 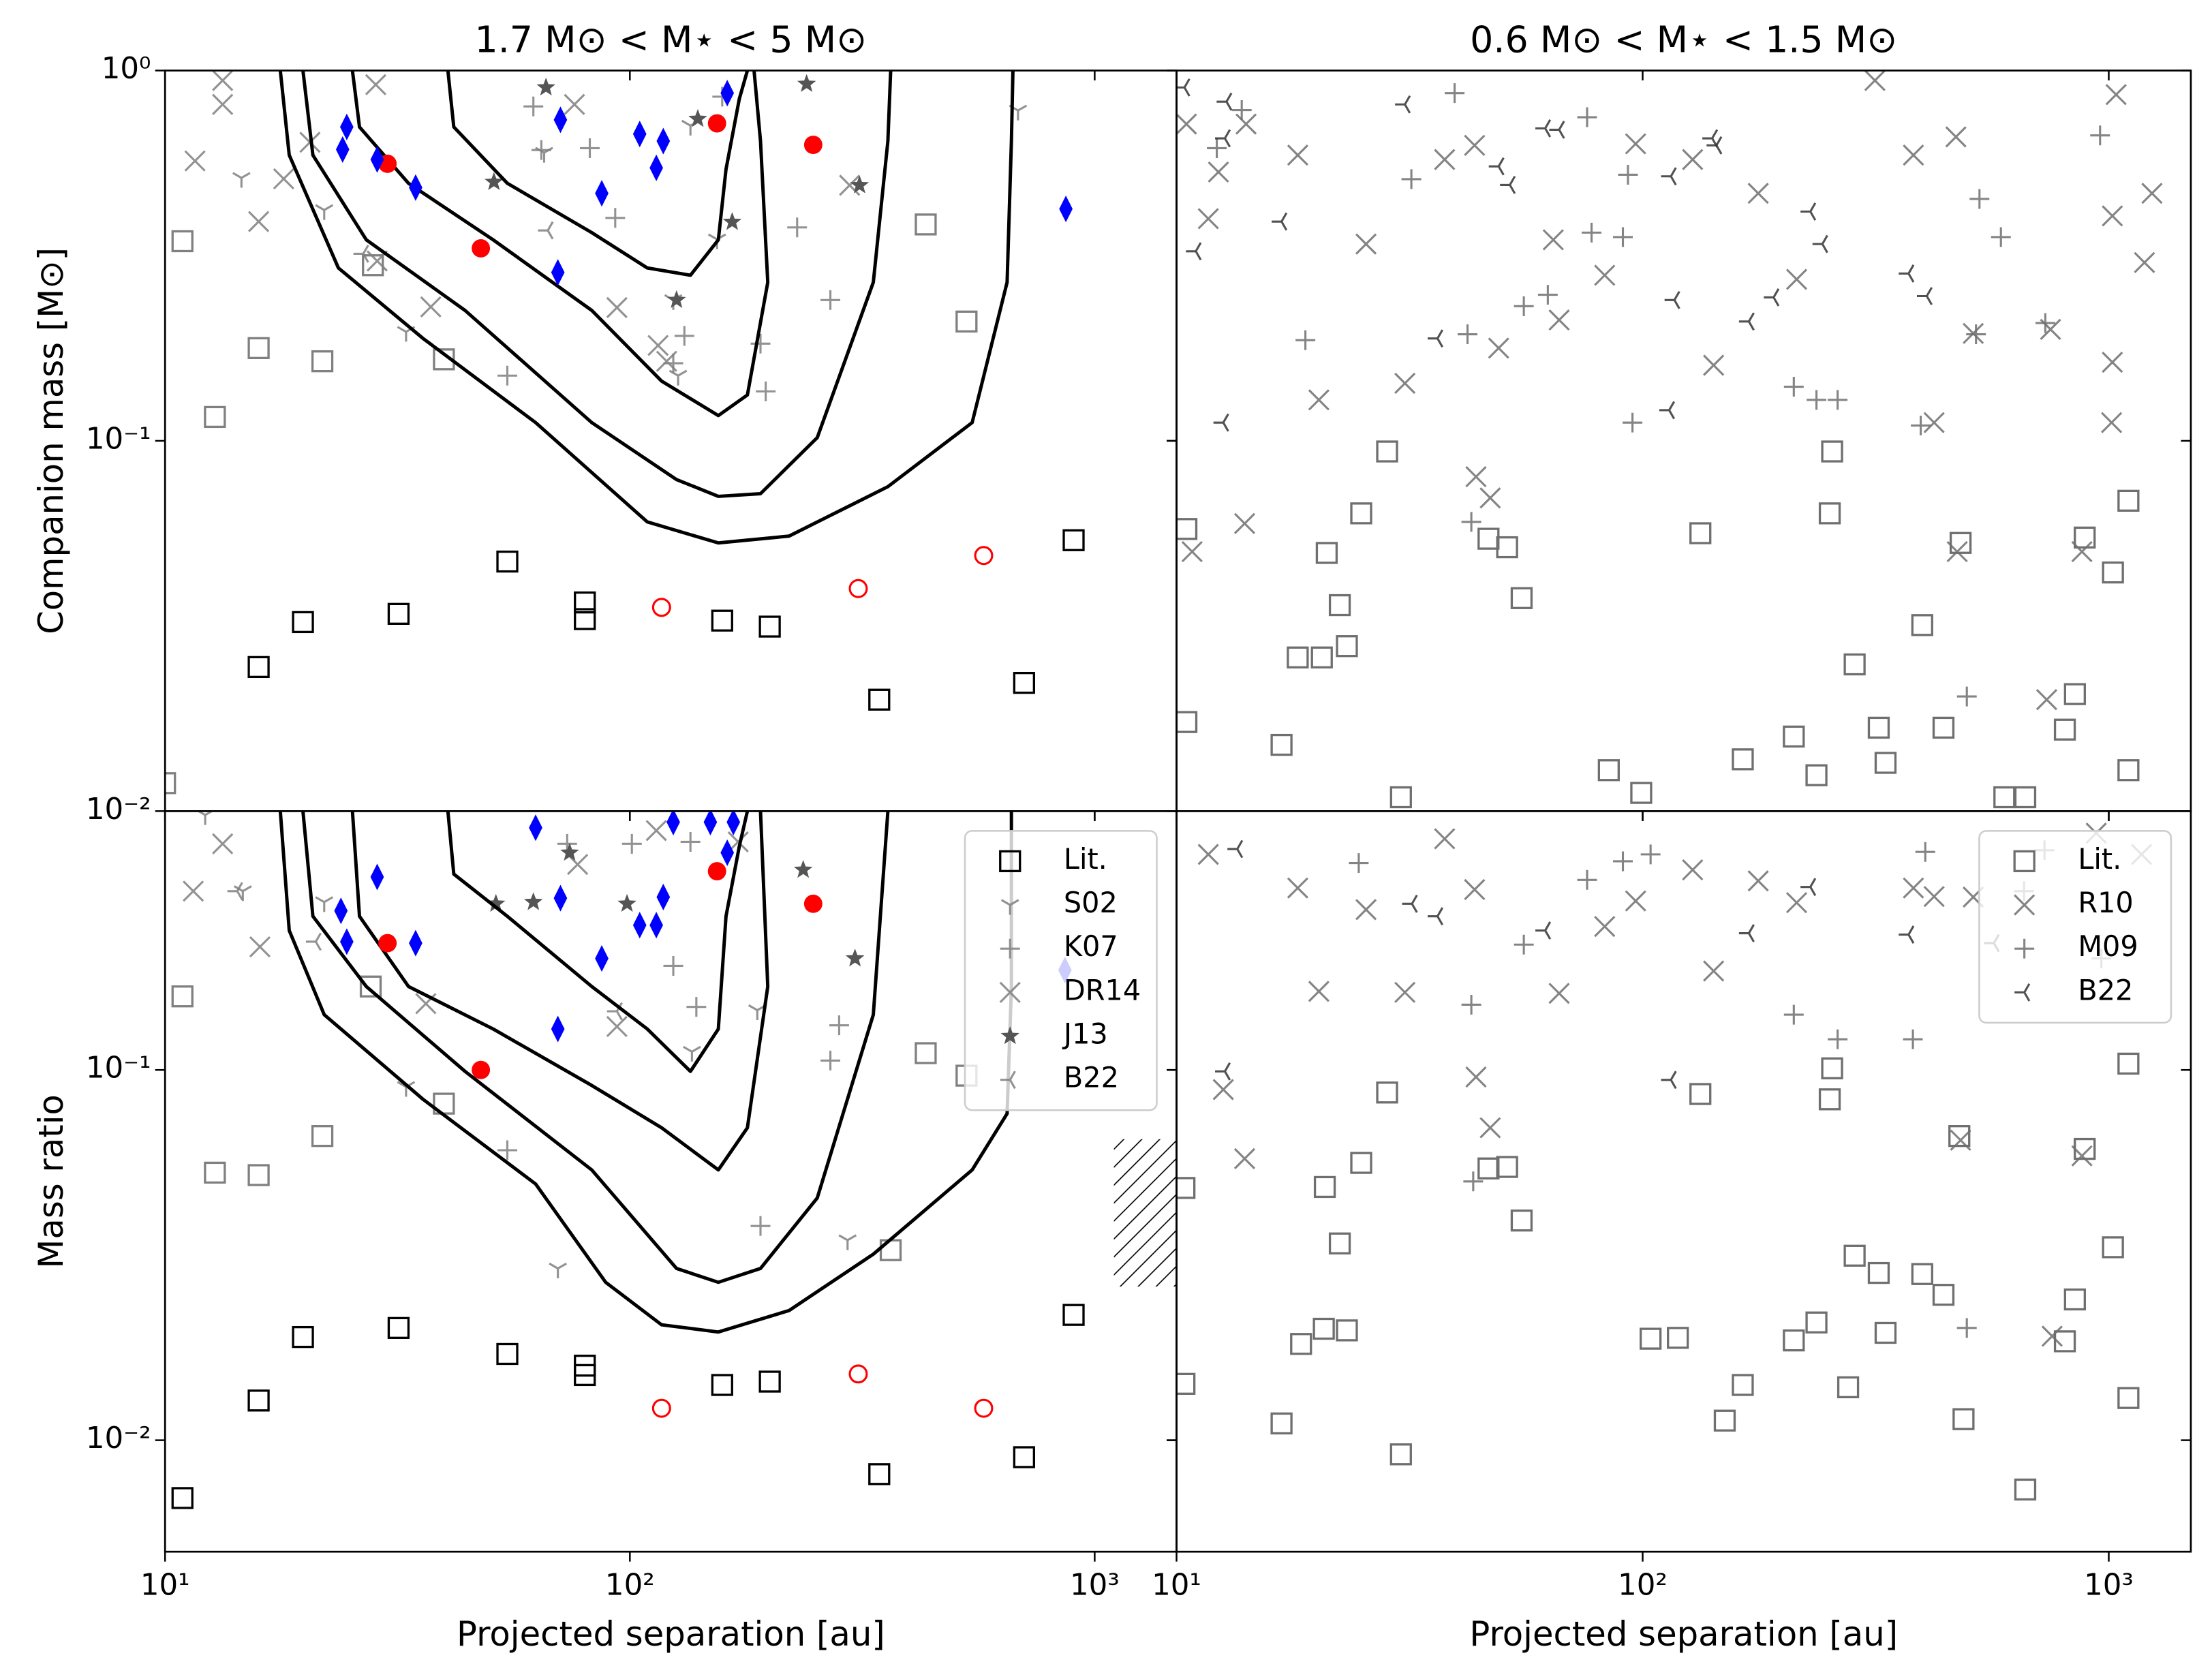 I want to click on panel-title: 0.6 M⊙ < M⋆ < 1.5 M⊙, so click(x=1684, y=39).